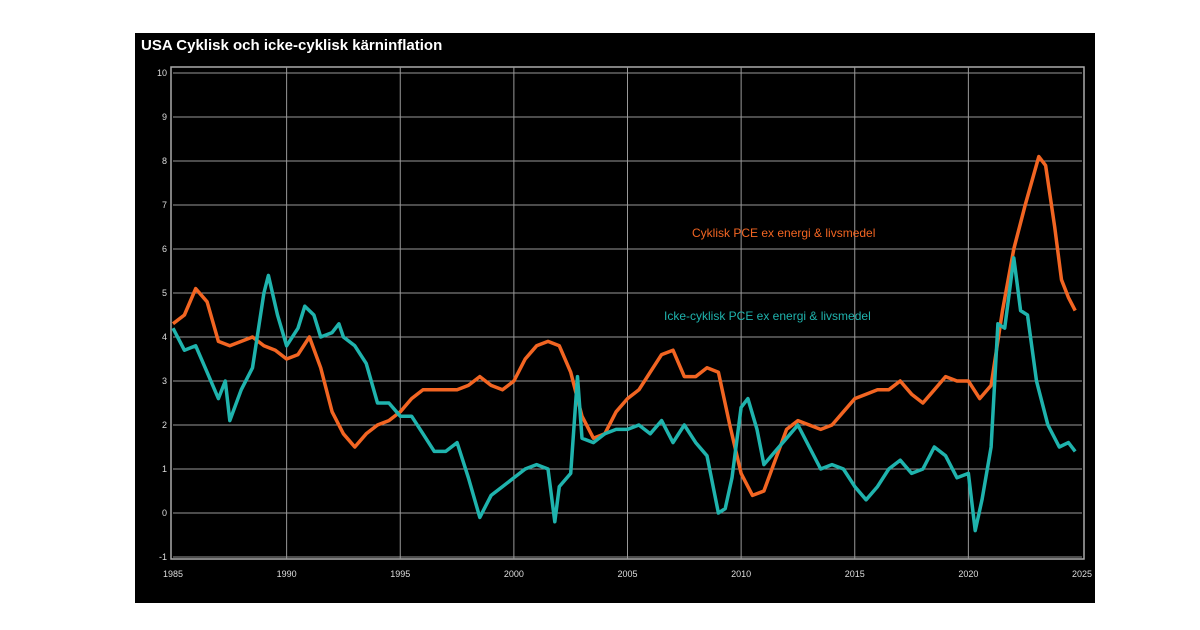 The image size is (1200, 630). What do you see at coordinates (855, 574) in the screenshot?
I see `x-tick-label: 2015` at bounding box center [855, 574].